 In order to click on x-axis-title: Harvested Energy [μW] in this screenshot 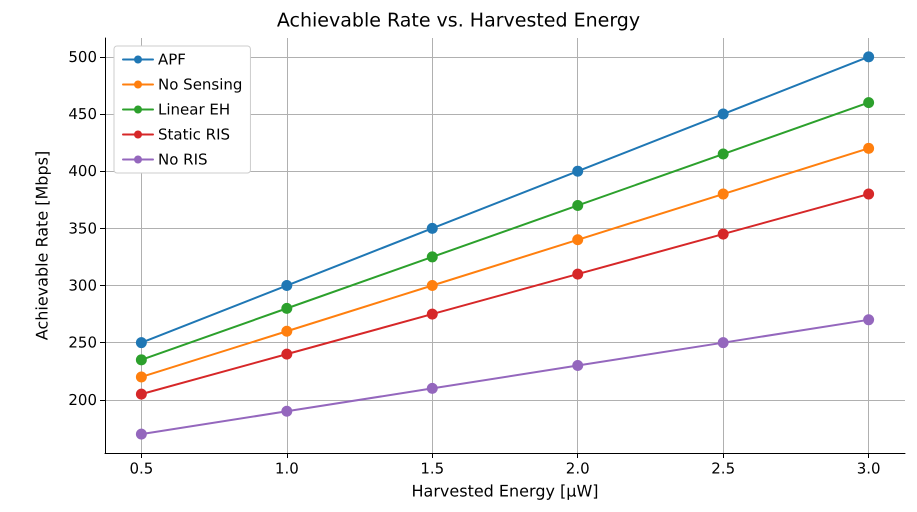, I will do `click(505, 491)`.